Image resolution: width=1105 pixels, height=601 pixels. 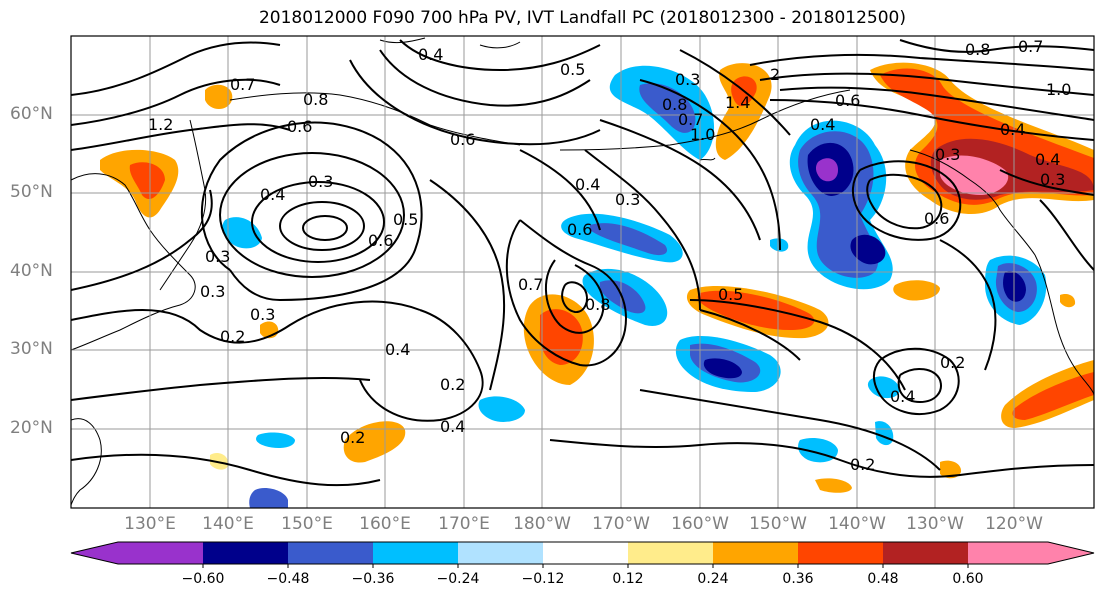 What do you see at coordinates (288, 579) in the screenshot?
I see `colorbar-tick-label: −0.48` at bounding box center [288, 579].